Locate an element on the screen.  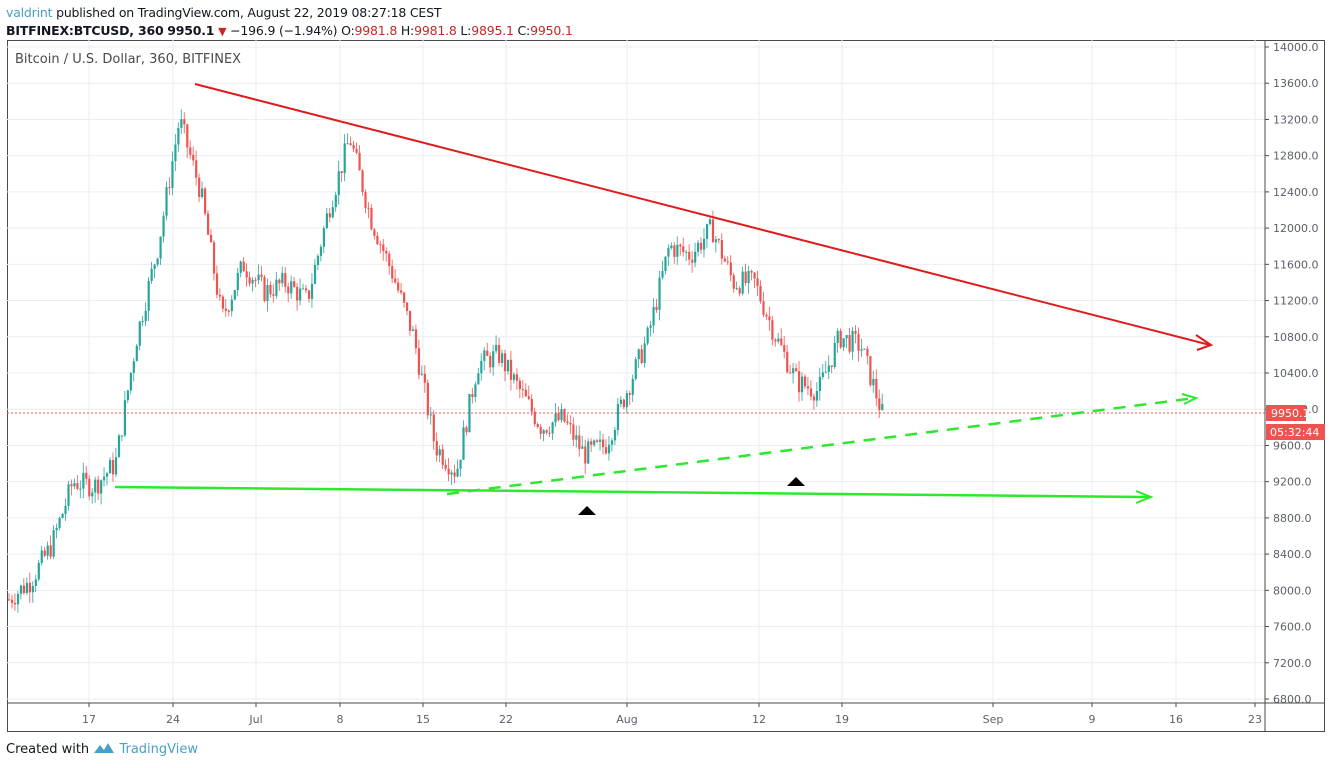
price-tick-label: 8000.0 is located at coordinates (1292, 590).